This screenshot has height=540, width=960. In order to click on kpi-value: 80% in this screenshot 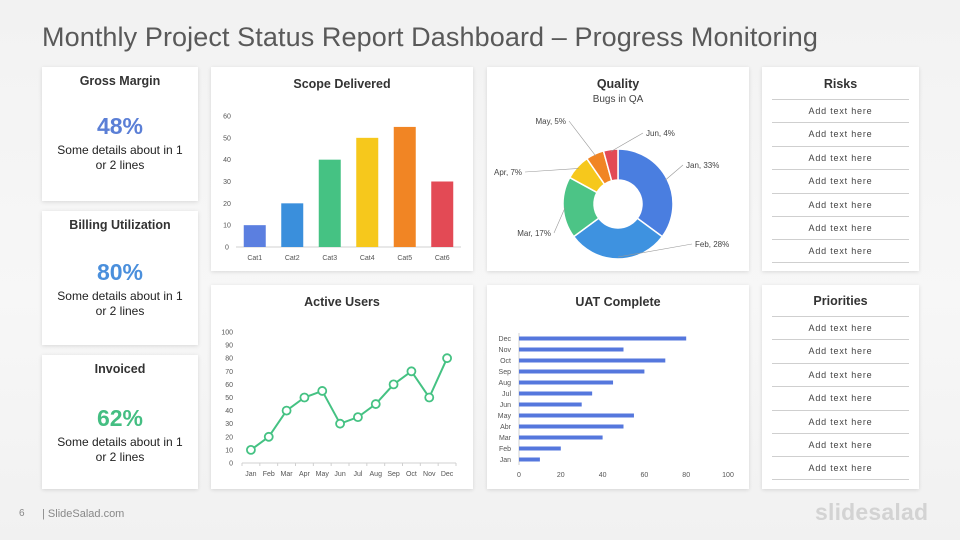, I will do `click(120, 272)`.